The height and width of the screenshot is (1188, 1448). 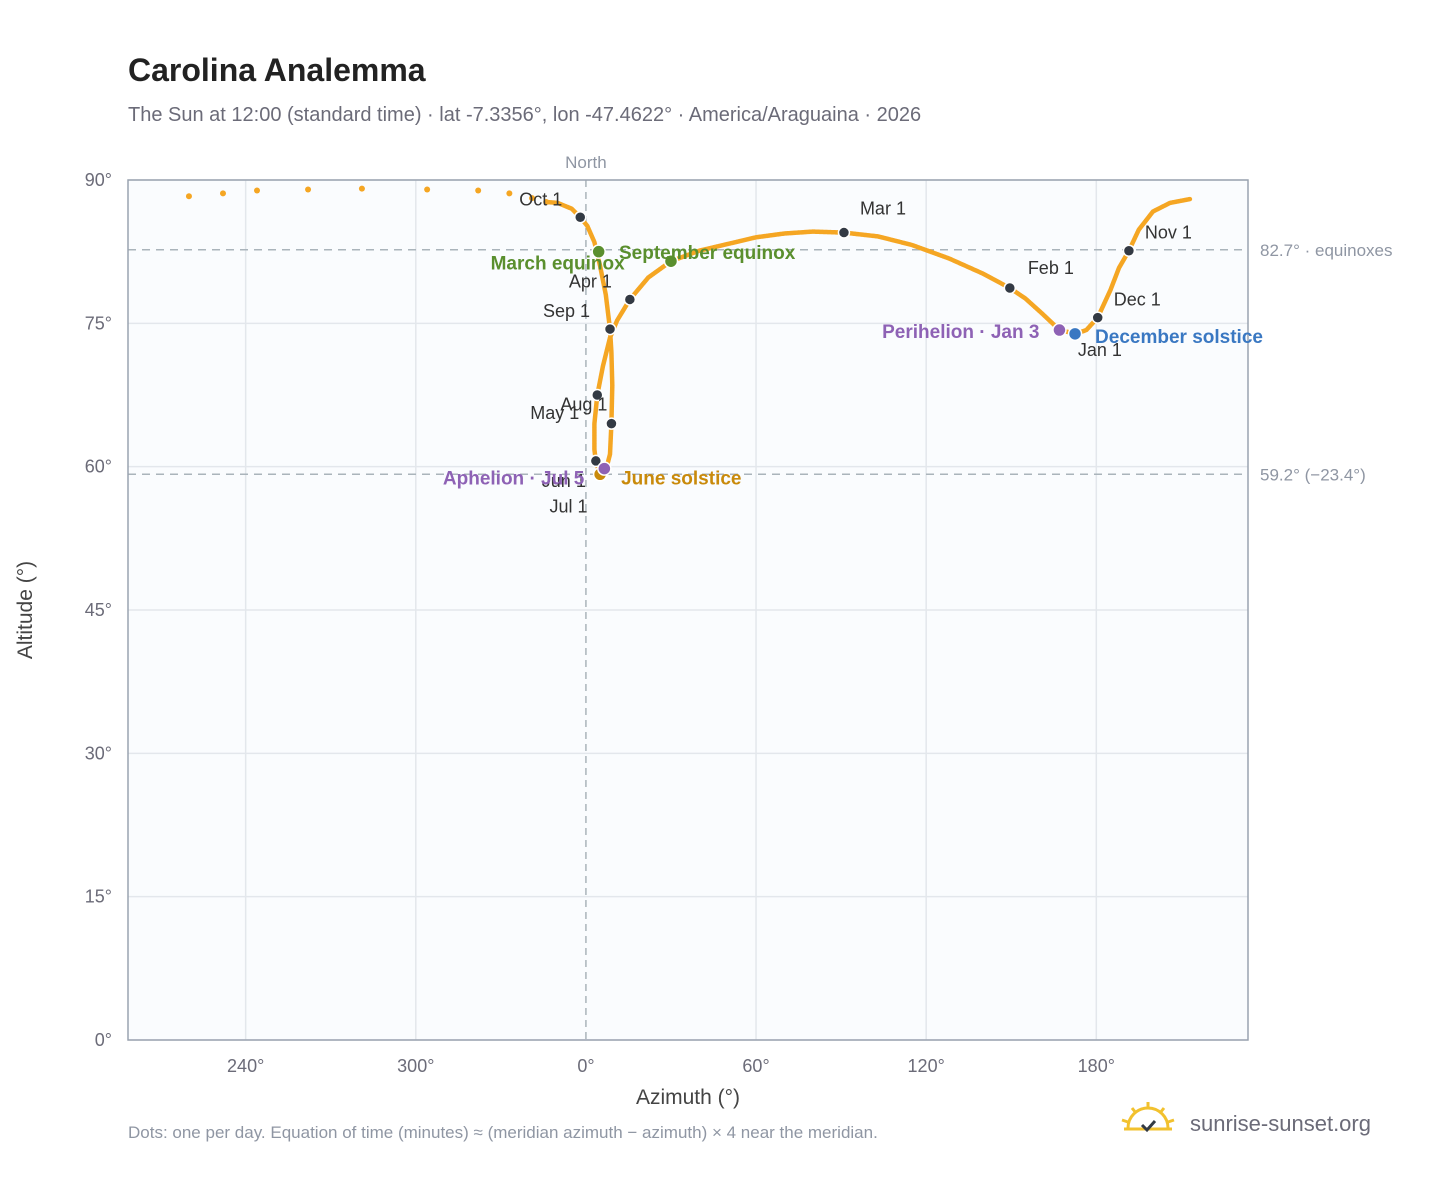 I want to click on month-label: Jan 1, so click(x=1100, y=350).